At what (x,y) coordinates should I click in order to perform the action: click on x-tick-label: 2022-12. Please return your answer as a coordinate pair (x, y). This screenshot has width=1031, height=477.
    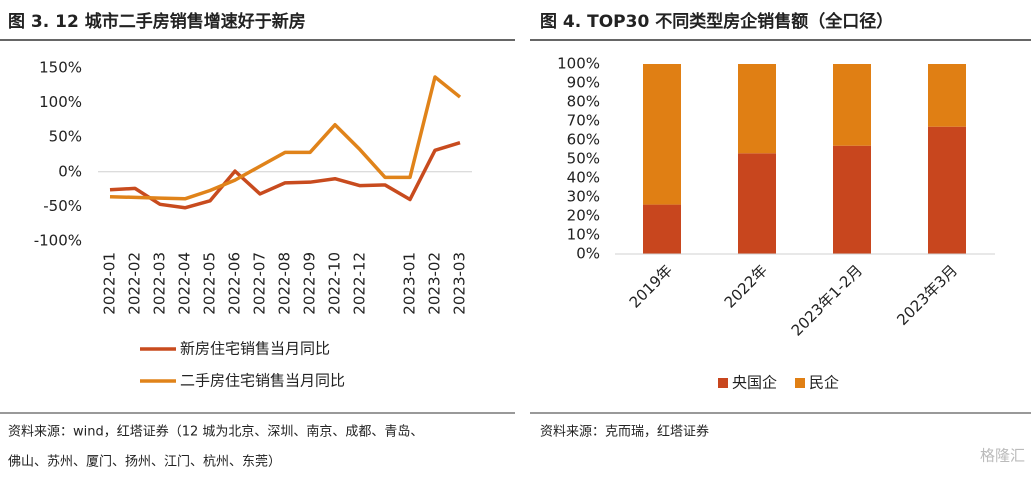
    Looking at the image, I should click on (360, 283).